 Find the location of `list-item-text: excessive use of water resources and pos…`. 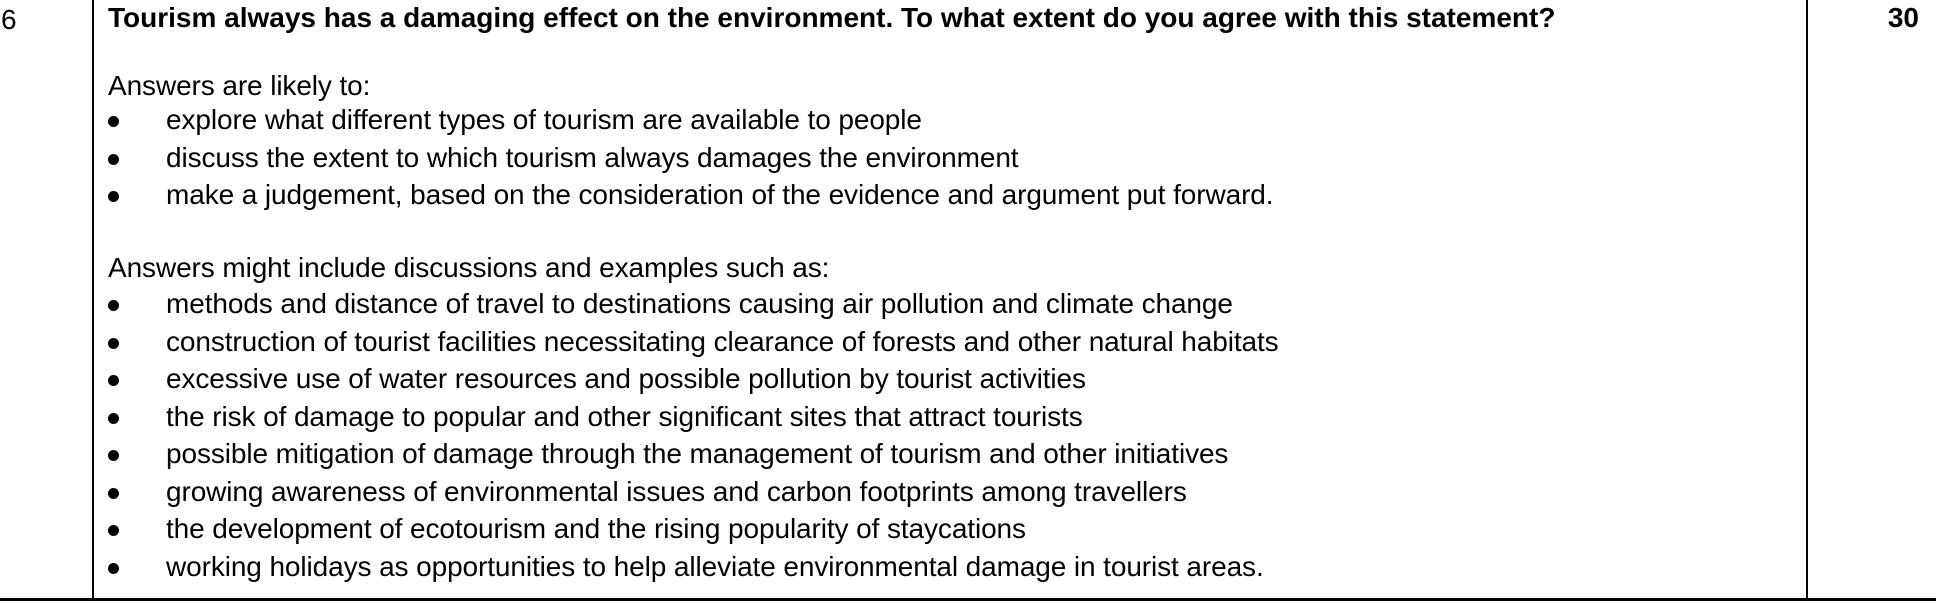

list-item-text: excessive use of water resources and pos… is located at coordinates (626, 378).